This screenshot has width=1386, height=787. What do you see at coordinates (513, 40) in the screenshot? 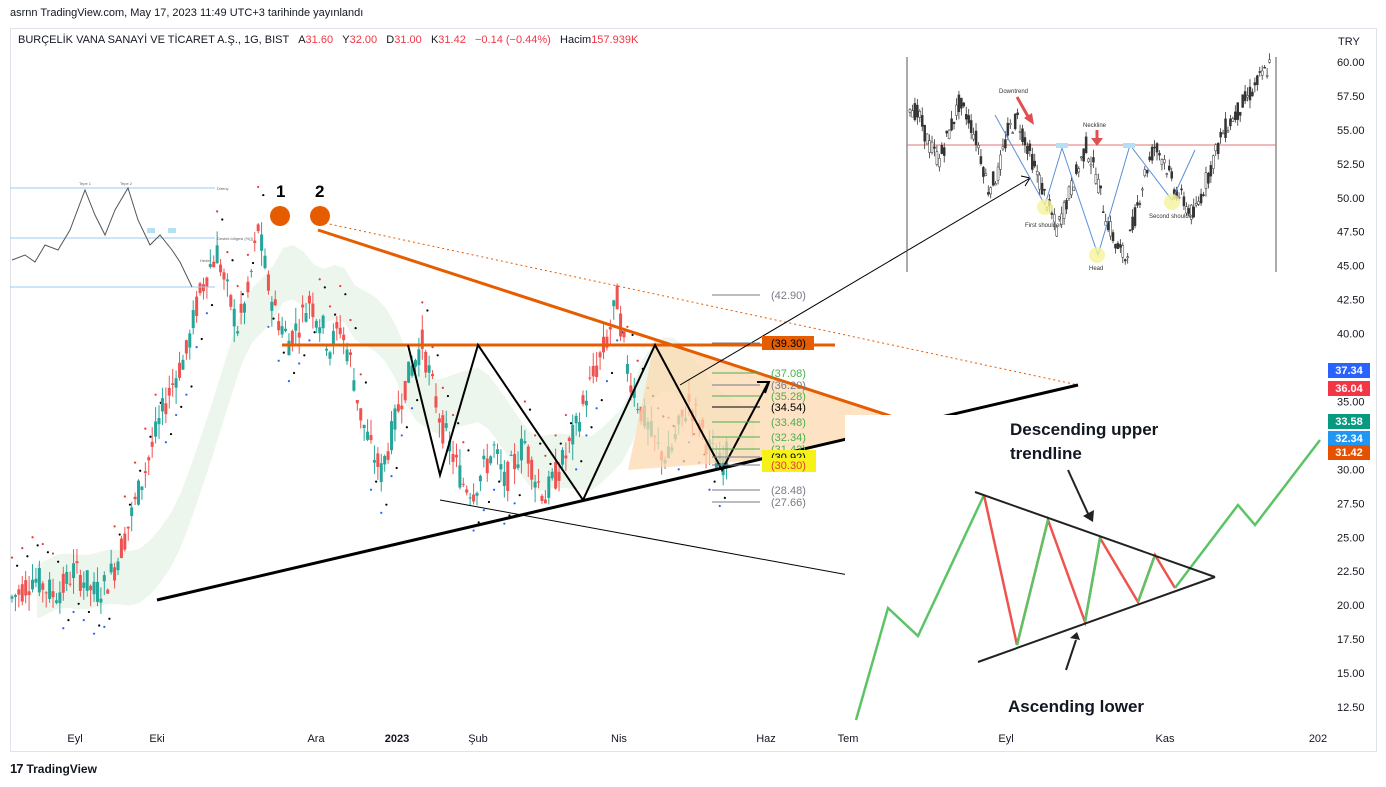
I see `change-value: −0.14 (−0.44%)` at bounding box center [513, 40].